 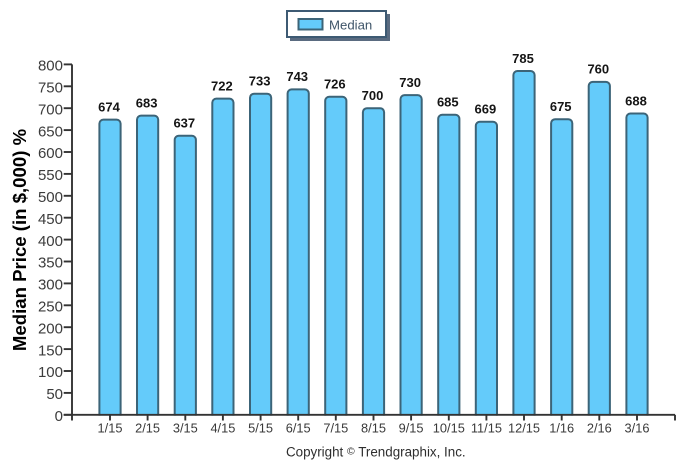 I want to click on svg-text: 8/15, so click(x=373, y=428).